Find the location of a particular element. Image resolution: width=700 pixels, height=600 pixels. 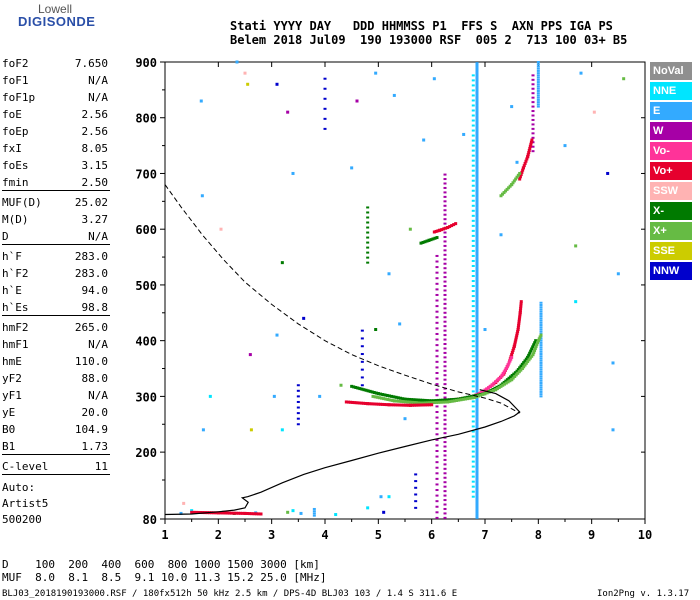

param-label: h`E is located at coordinates (12, 290).